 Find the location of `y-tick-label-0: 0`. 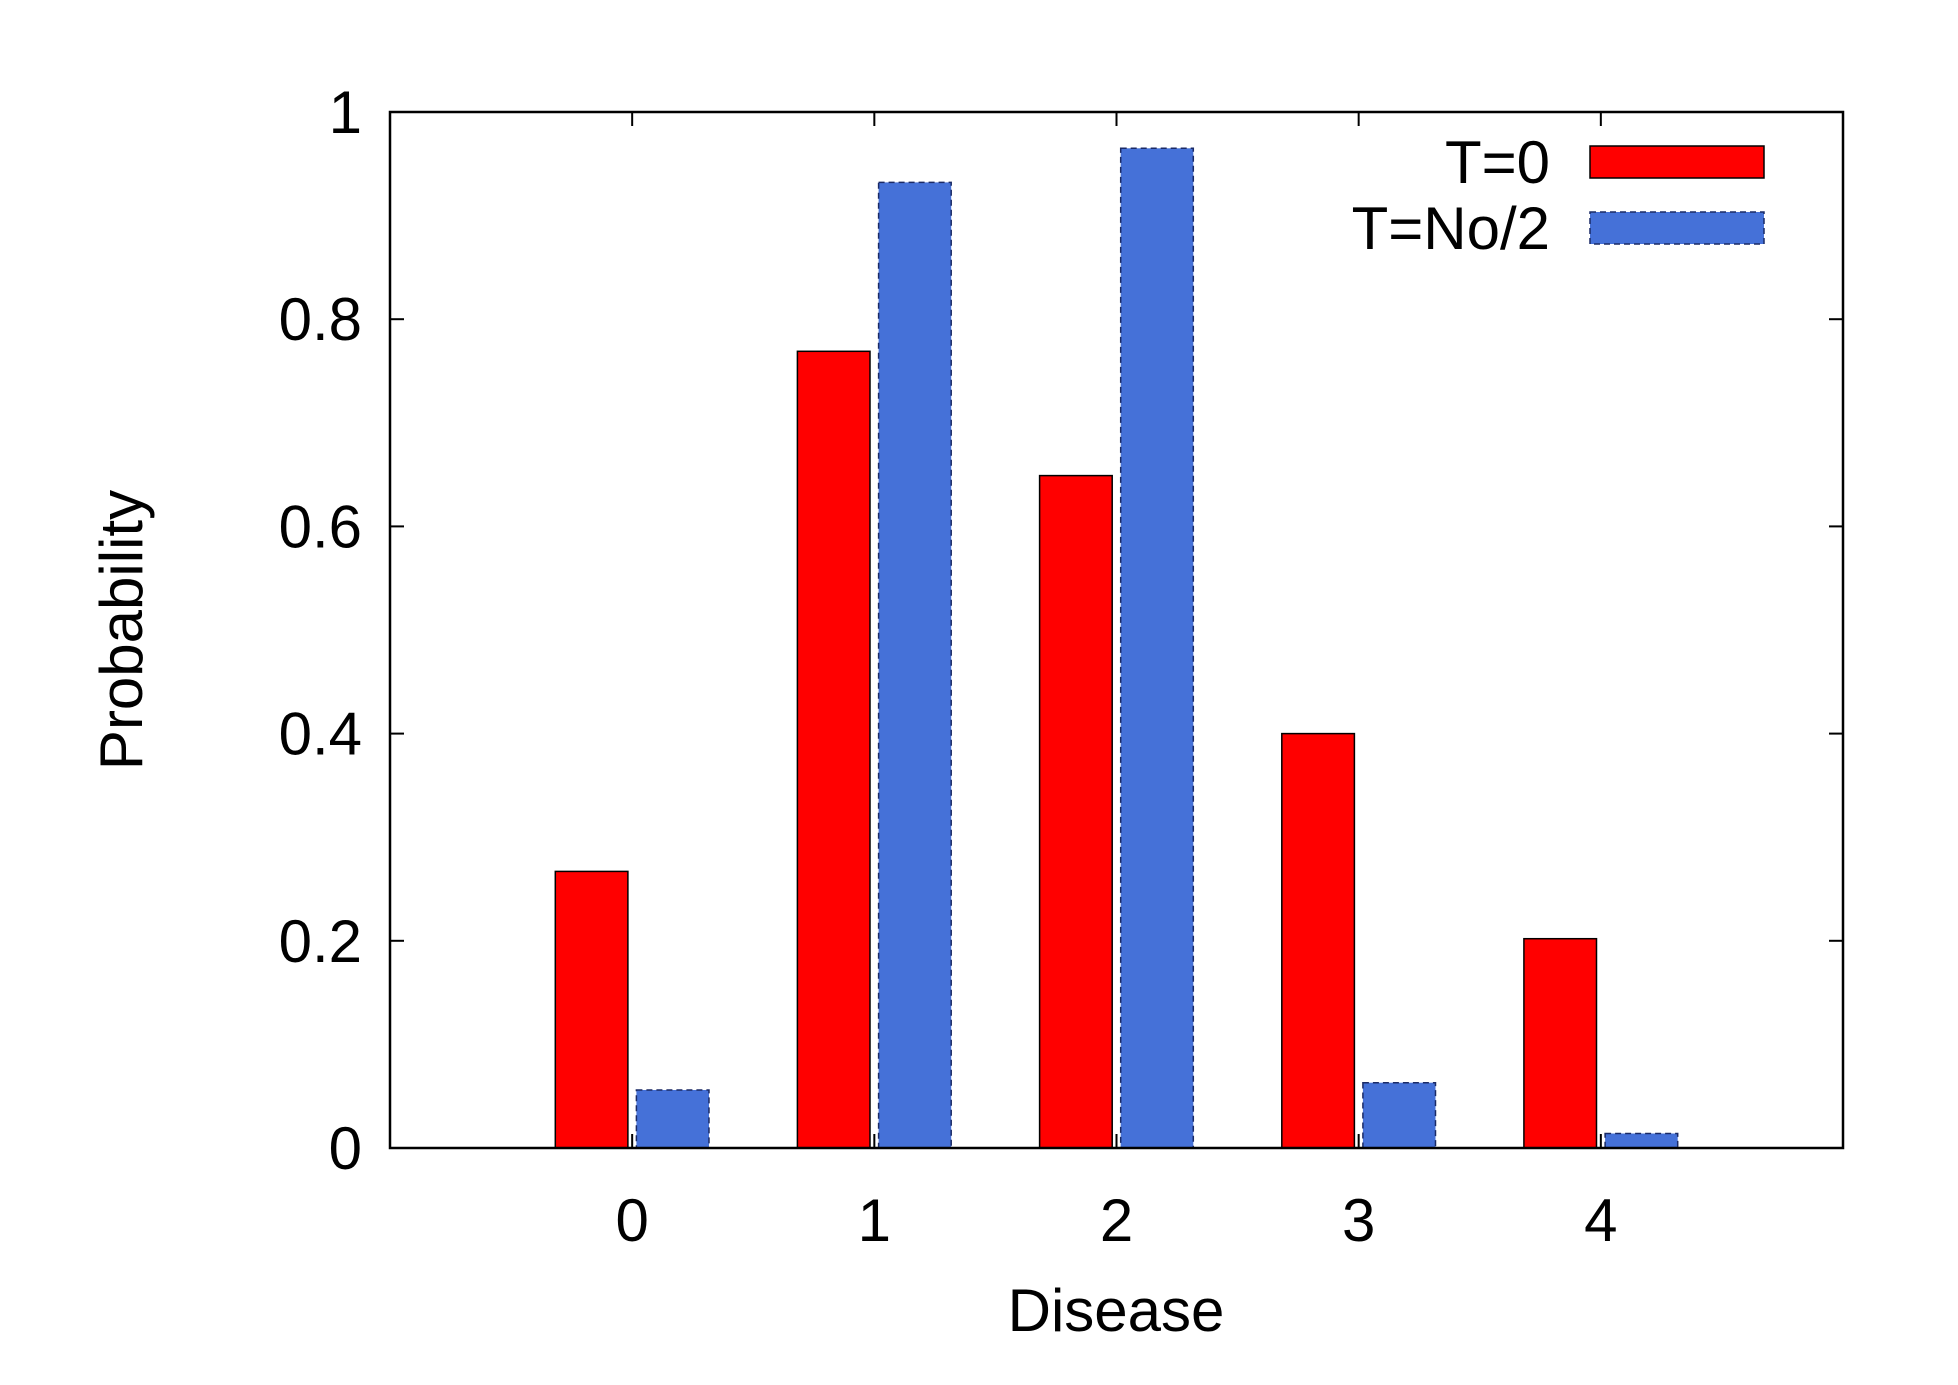

y-tick-label-0: 0 is located at coordinates (345, 1148).